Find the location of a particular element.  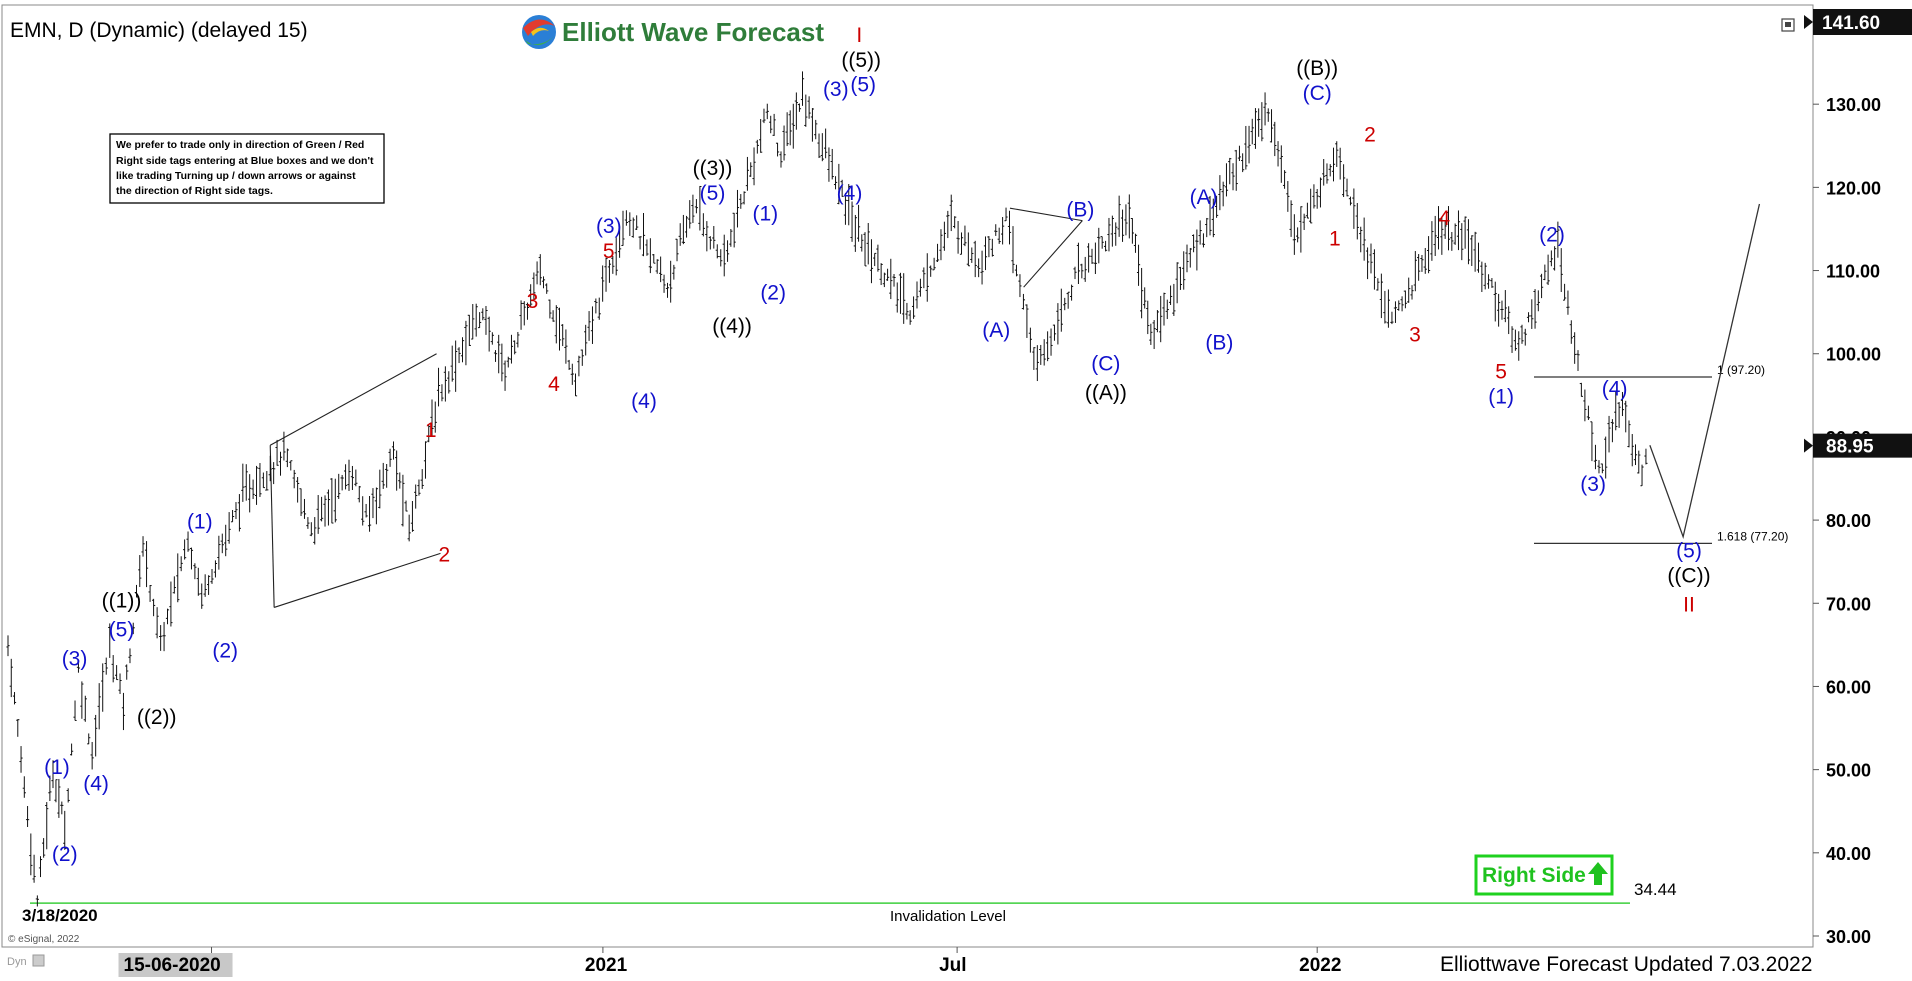

top-price-bg is located at coordinates (1862, 22).